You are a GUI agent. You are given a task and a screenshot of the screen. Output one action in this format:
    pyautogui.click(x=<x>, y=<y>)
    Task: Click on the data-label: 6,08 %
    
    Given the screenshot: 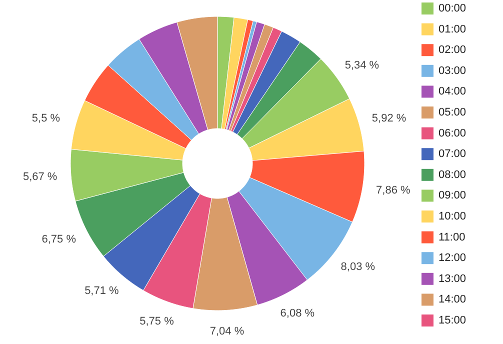 What is the action you would take?
    pyautogui.click(x=297, y=314)
    